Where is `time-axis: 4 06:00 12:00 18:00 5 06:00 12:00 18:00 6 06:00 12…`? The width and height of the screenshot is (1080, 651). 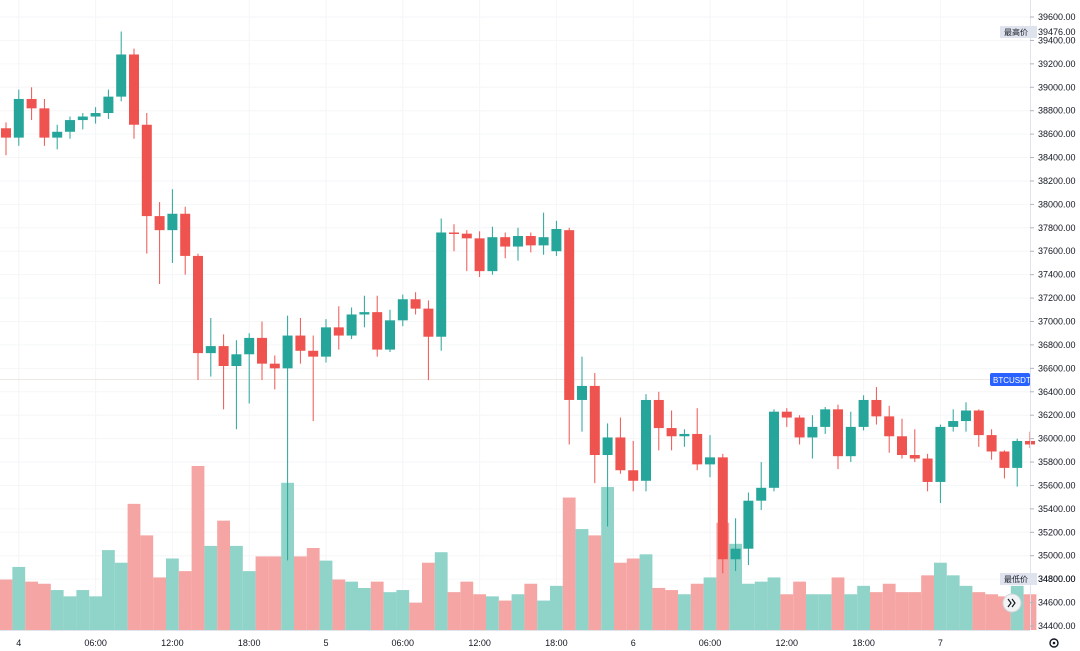 time-axis: 4 06:00 12:00 18:00 5 06:00 12:00 18:00 6 06:00 12… is located at coordinates (479, 643).